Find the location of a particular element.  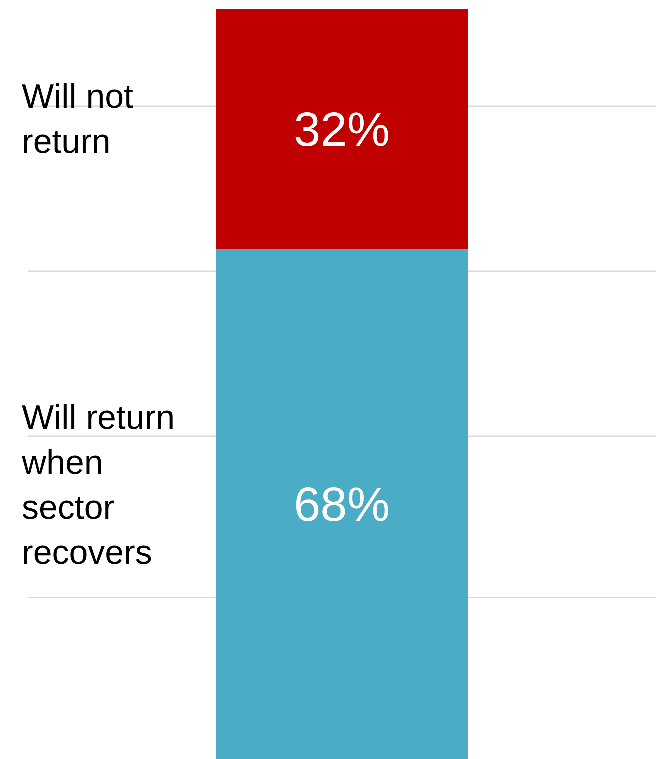

data-label: 32% is located at coordinates (342, 131).